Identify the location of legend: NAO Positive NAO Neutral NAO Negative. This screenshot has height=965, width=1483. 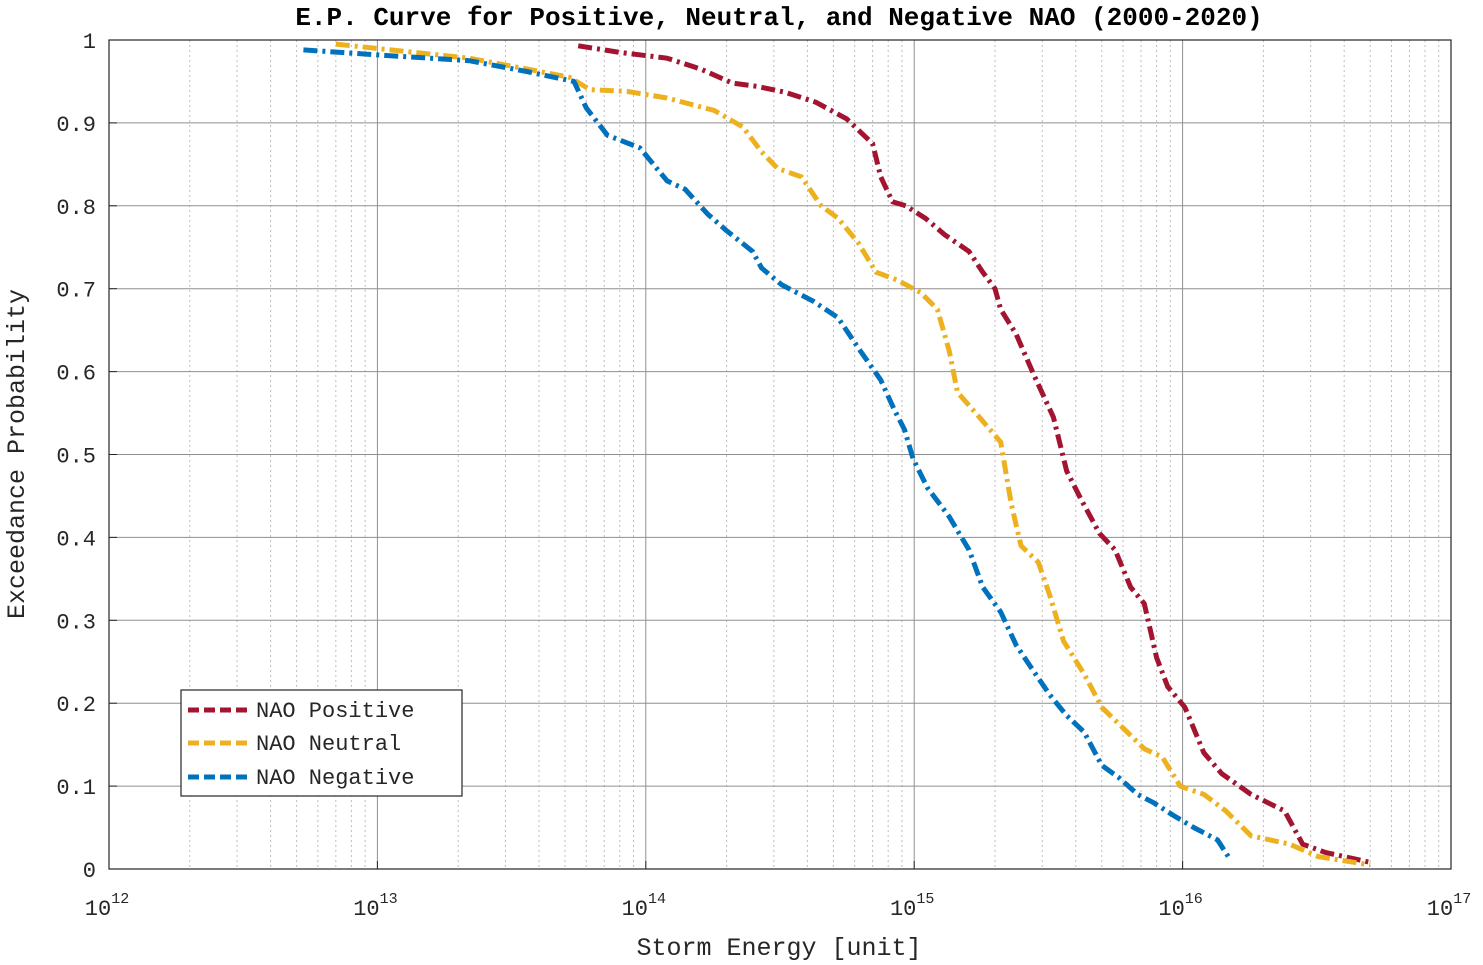
(321, 743).